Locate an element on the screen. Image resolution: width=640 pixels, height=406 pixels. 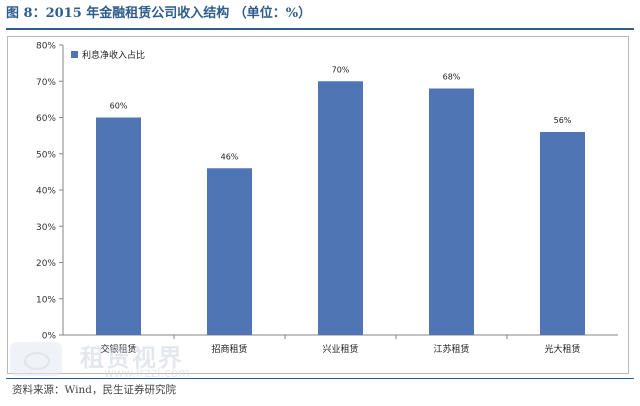
legend-label: 利息净收入占比 is located at coordinates (113, 55).